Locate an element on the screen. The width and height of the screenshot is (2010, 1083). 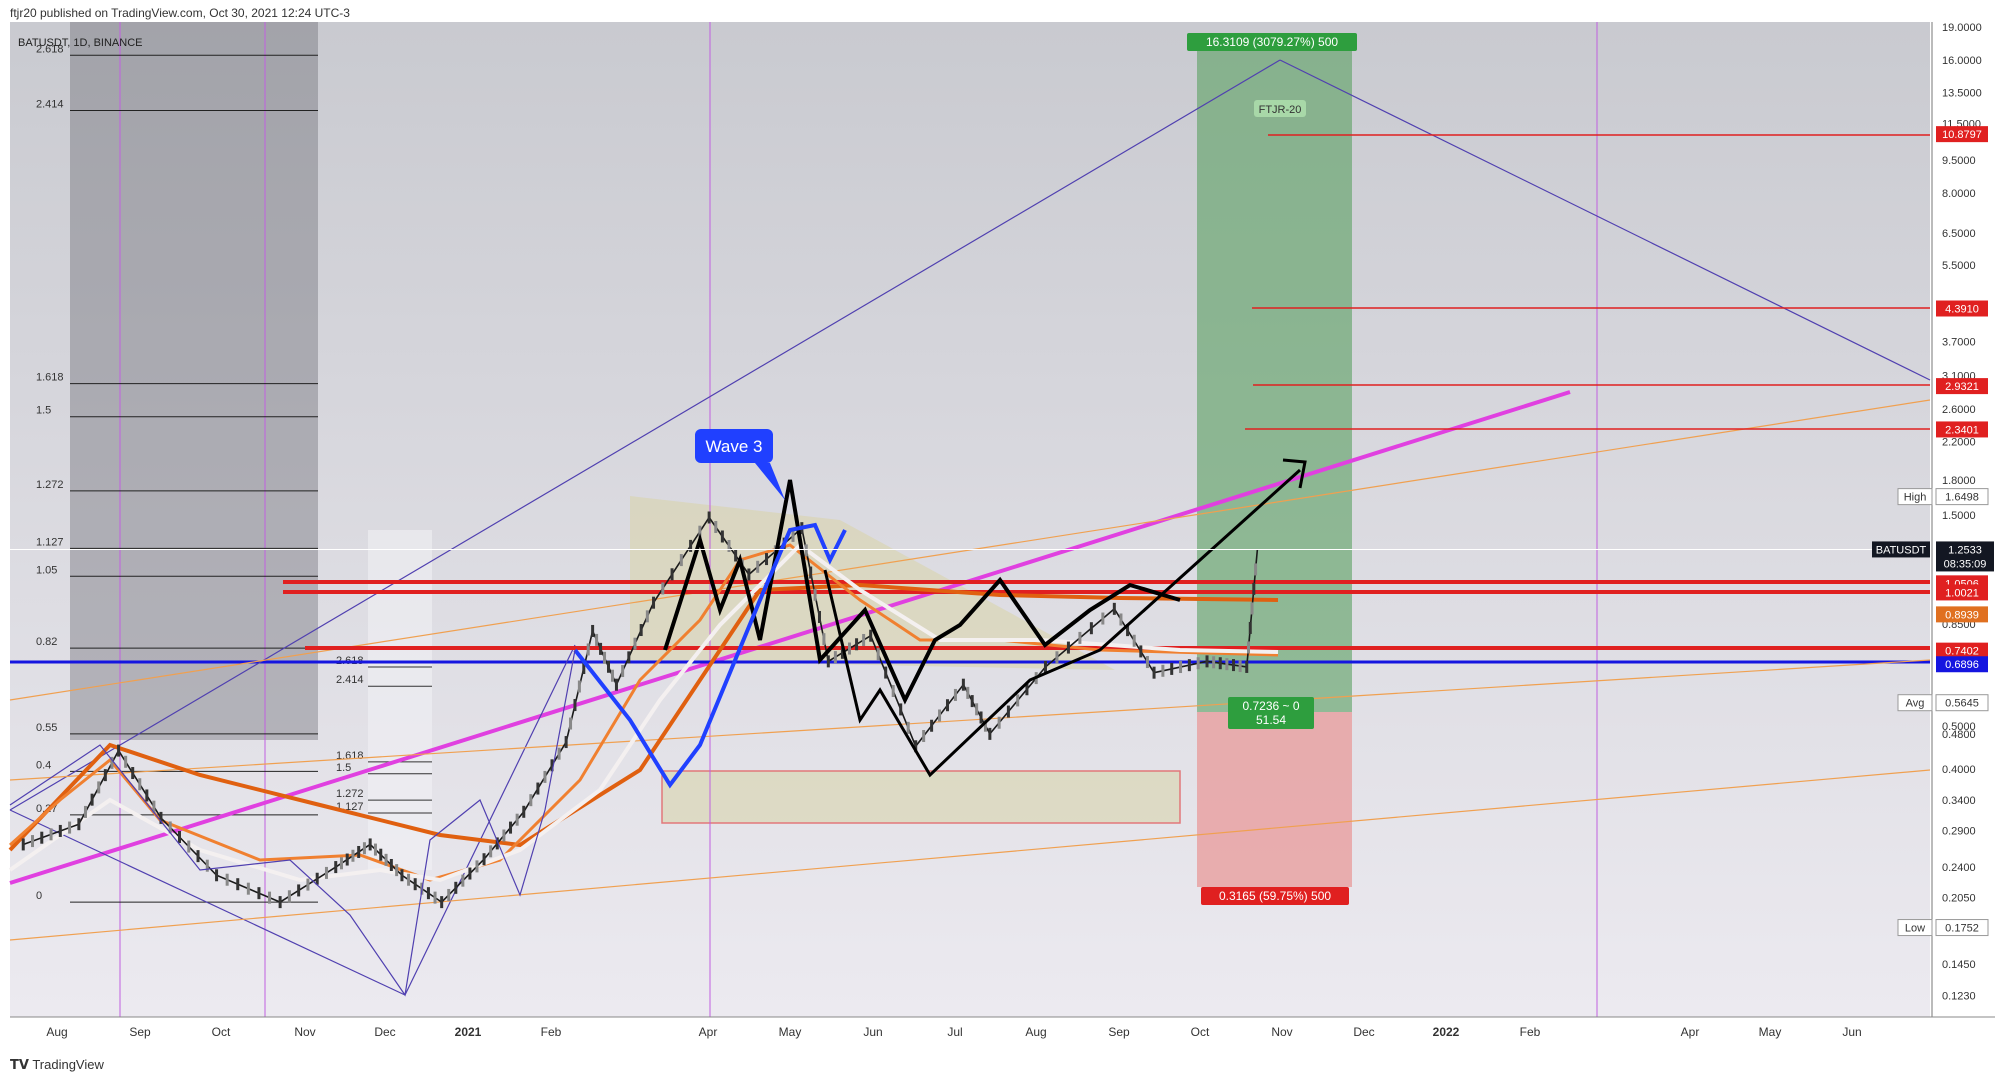
fib-inner-label: 1.5 is located at coordinates (343, 768).